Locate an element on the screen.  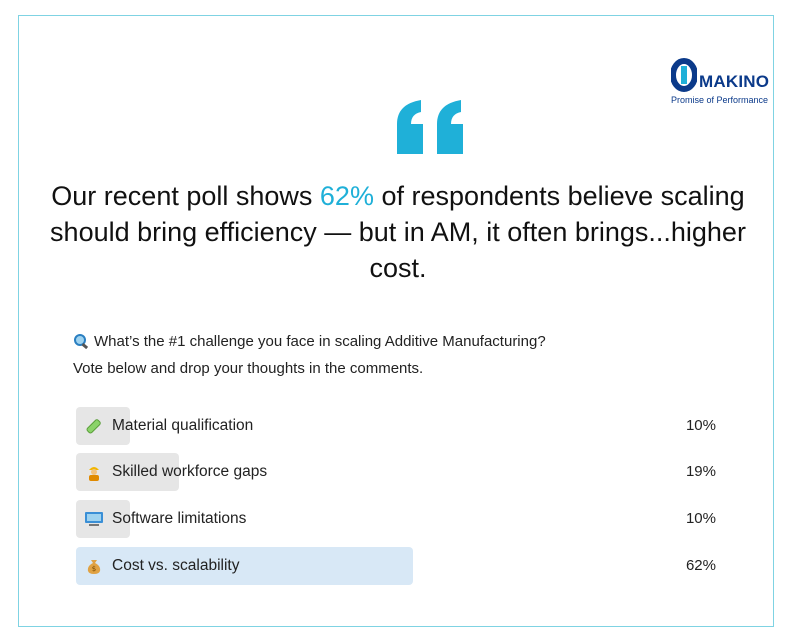
worker-icon is located at coordinates (94, 474).